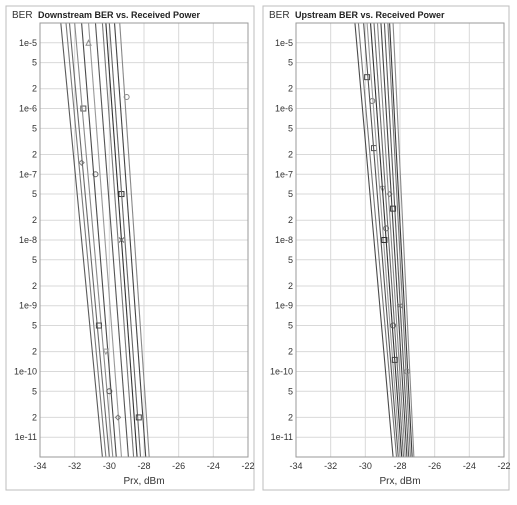 This screenshot has width=517, height=505. What do you see at coordinates (399, 466) in the screenshot?
I see `x-tick-label: -28` at bounding box center [399, 466].